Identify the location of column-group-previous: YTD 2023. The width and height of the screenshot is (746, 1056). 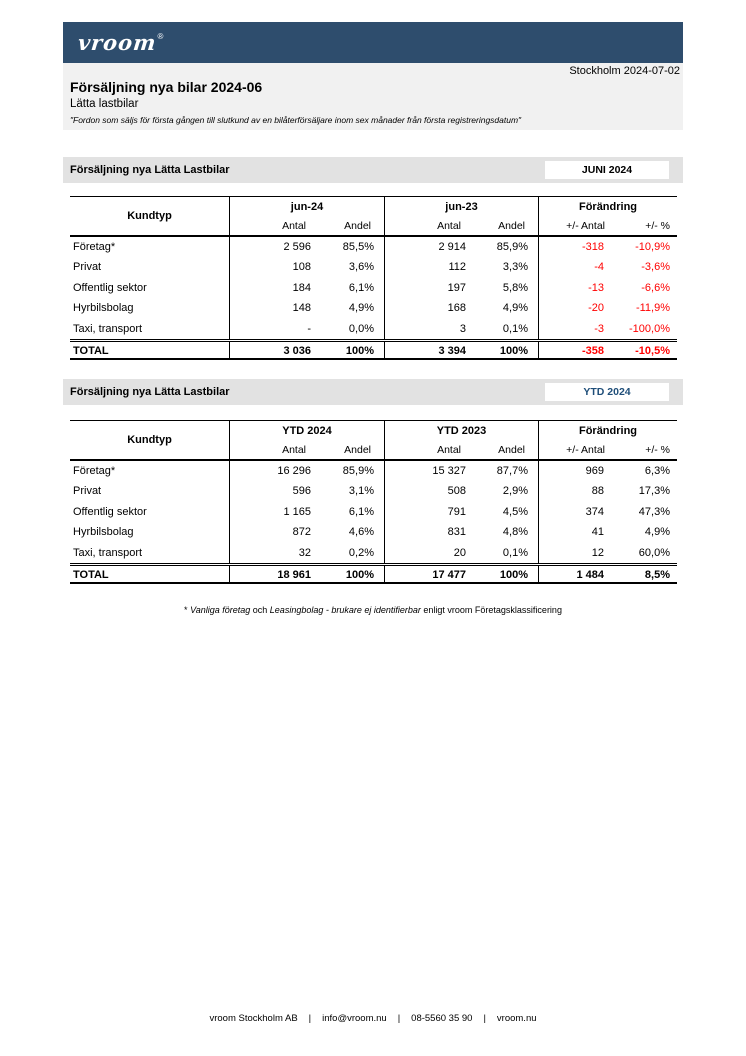
(461, 431).